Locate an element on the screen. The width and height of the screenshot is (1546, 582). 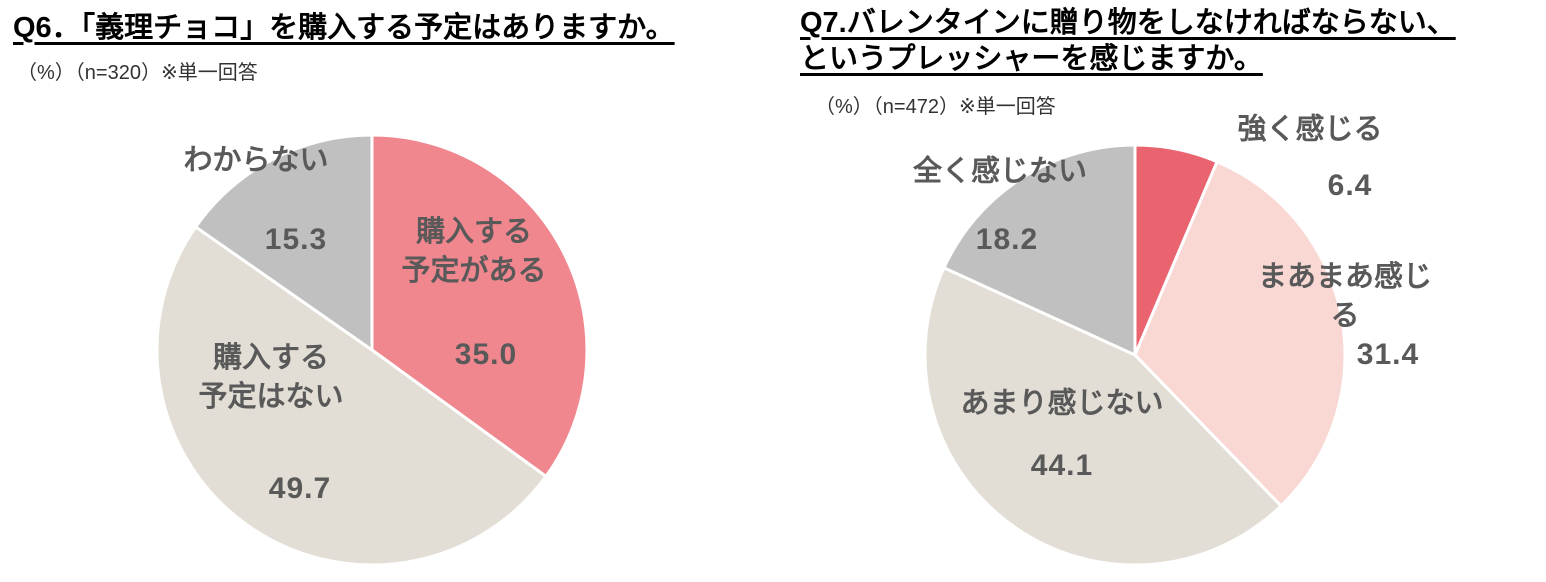
slice-value-kounyu-nai: 49.7 is located at coordinates (300, 488).